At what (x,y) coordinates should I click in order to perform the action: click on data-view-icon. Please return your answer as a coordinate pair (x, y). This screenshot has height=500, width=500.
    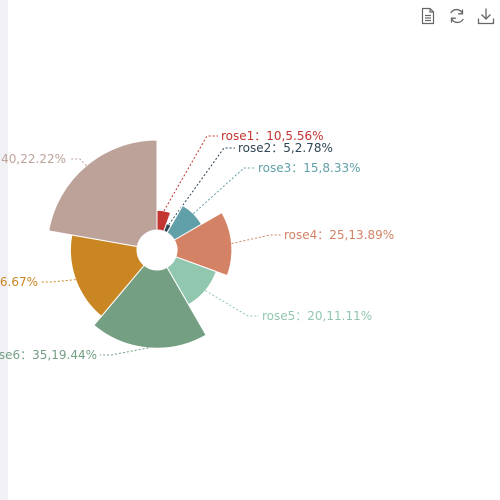
    Looking at the image, I should click on (428, 16).